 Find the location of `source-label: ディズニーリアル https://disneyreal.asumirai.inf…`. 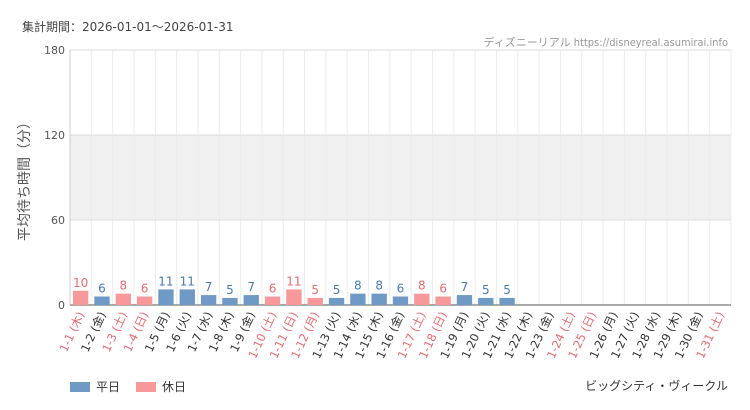

source-label: ディズニーリアル https://disneyreal.asumirai.inf… is located at coordinates (605, 42).